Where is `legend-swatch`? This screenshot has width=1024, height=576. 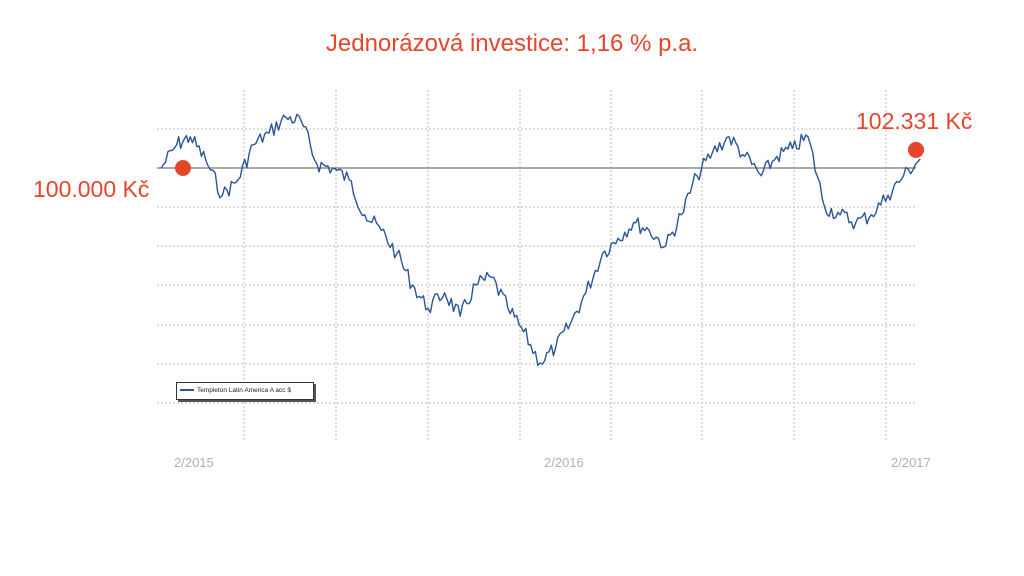
legend-swatch is located at coordinates (187, 390).